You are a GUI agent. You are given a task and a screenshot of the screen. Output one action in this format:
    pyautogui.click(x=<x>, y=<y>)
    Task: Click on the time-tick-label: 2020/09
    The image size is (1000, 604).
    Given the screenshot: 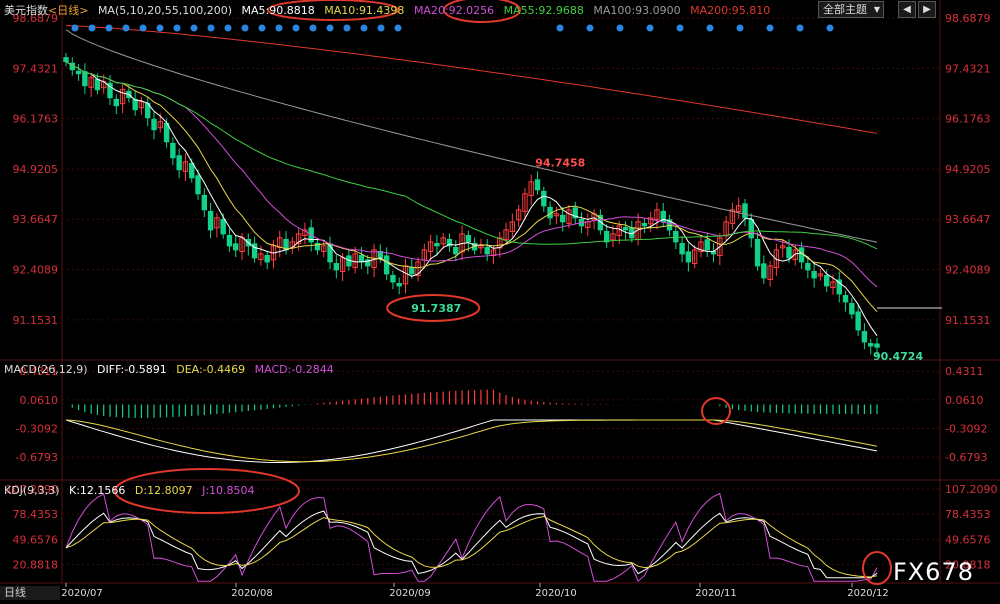 What is the action you would take?
    pyautogui.click(x=410, y=593)
    